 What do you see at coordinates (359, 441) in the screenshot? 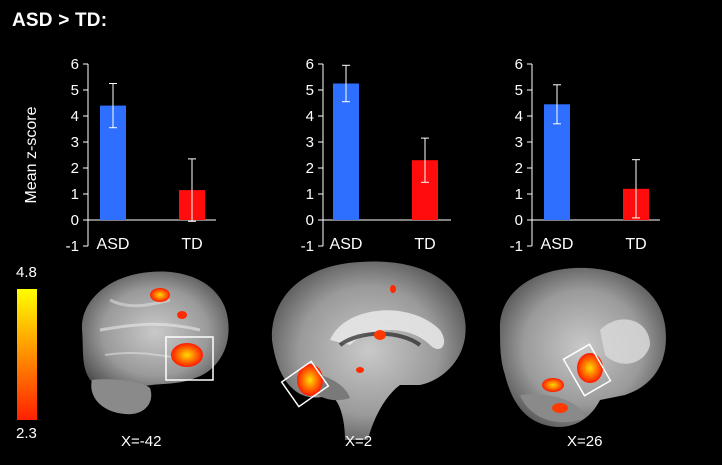
I see `slice-label-2: X=2` at bounding box center [359, 441].